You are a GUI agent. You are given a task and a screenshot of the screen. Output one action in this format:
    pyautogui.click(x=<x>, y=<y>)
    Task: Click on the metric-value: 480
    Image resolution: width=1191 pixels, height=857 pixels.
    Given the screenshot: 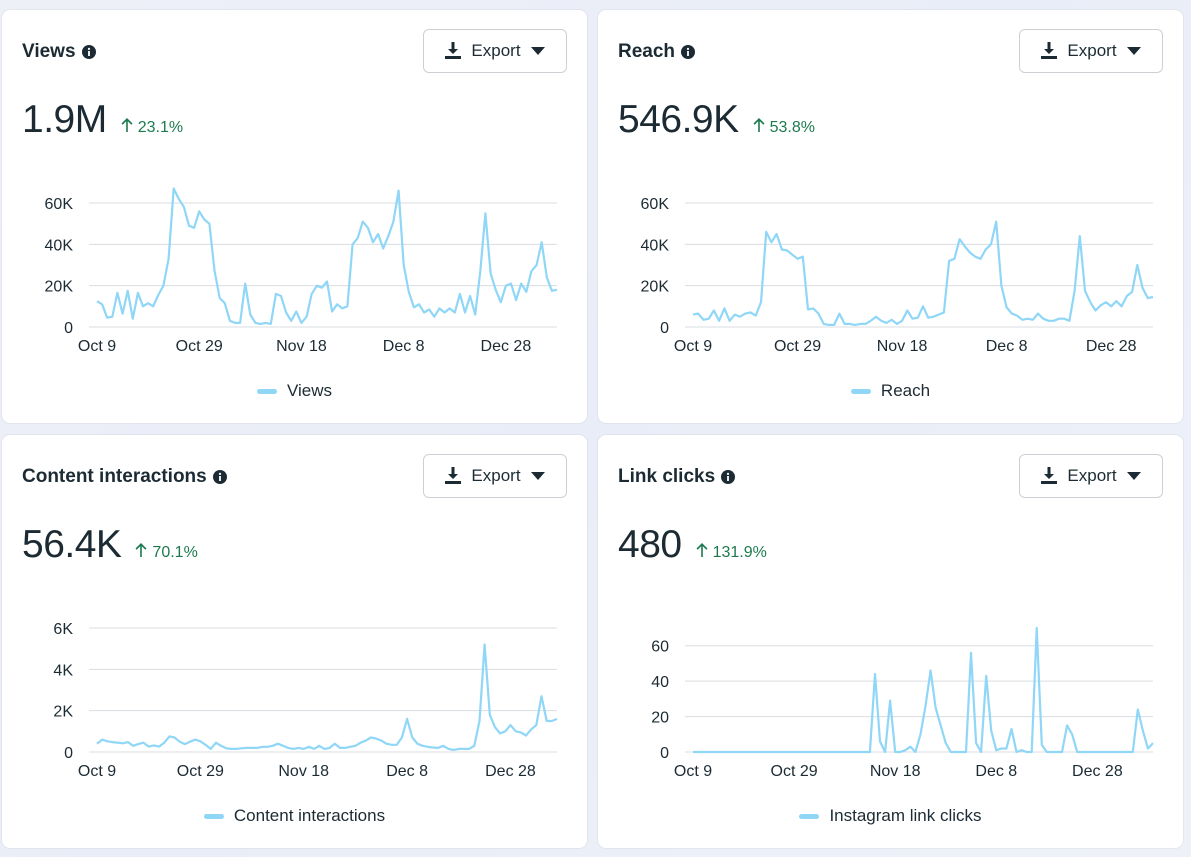 What is the action you would take?
    pyautogui.click(x=650, y=544)
    